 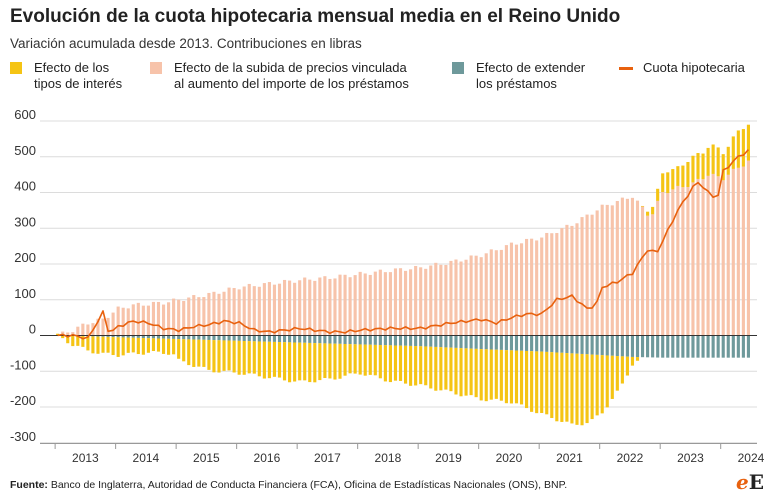 What do you see at coordinates (23, 436) in the screenshot?
I see `y-tick-label: -300` at bounding box center [23, 436].